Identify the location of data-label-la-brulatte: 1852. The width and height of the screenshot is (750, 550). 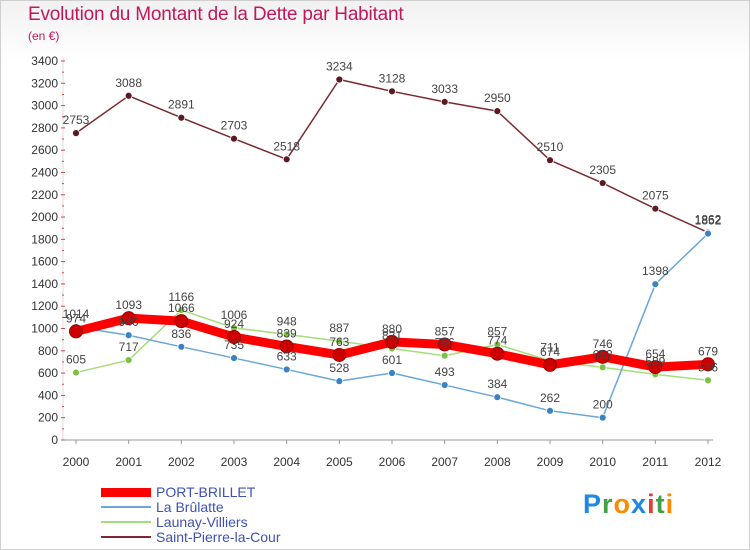
(708, 221).